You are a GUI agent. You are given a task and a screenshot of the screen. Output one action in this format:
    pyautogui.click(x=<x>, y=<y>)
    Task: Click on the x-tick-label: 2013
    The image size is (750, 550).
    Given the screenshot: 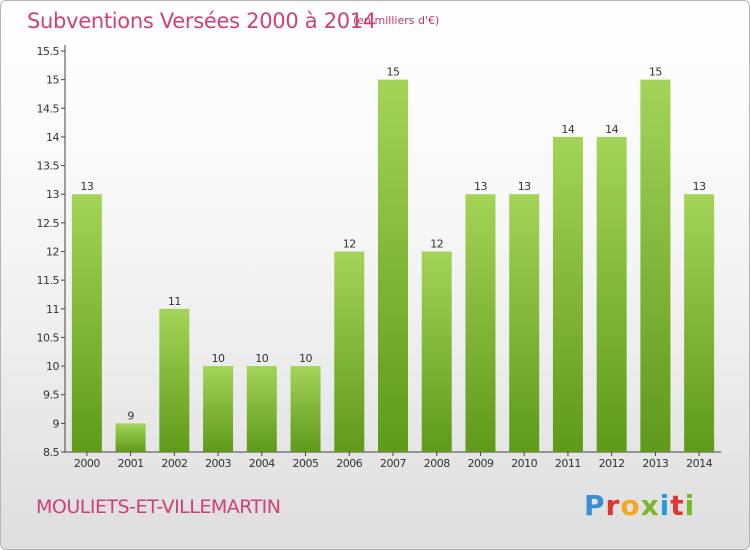 What is the action you would take?
    pyautogui.click(x=655, y=463)
    